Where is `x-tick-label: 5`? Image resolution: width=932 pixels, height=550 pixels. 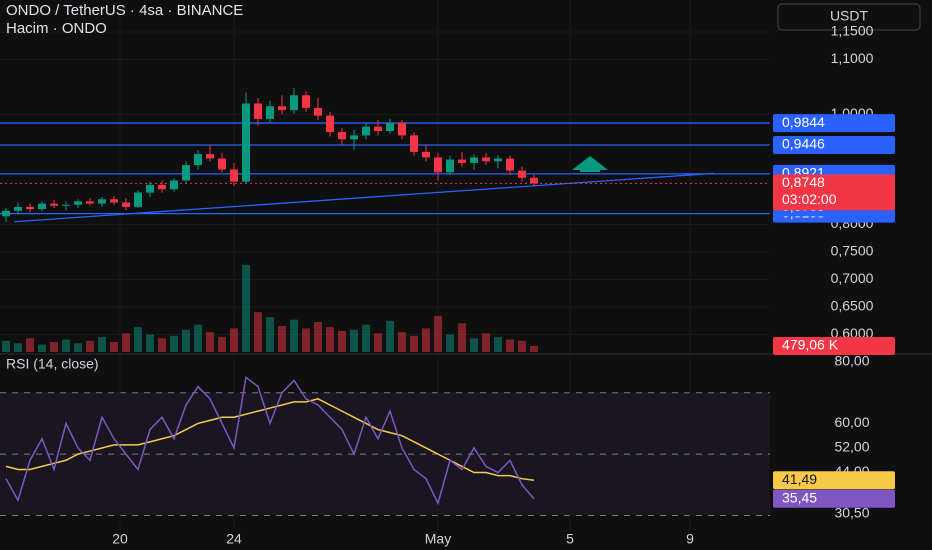
x-tick-label: 5 is located at coordinates (570, 539).